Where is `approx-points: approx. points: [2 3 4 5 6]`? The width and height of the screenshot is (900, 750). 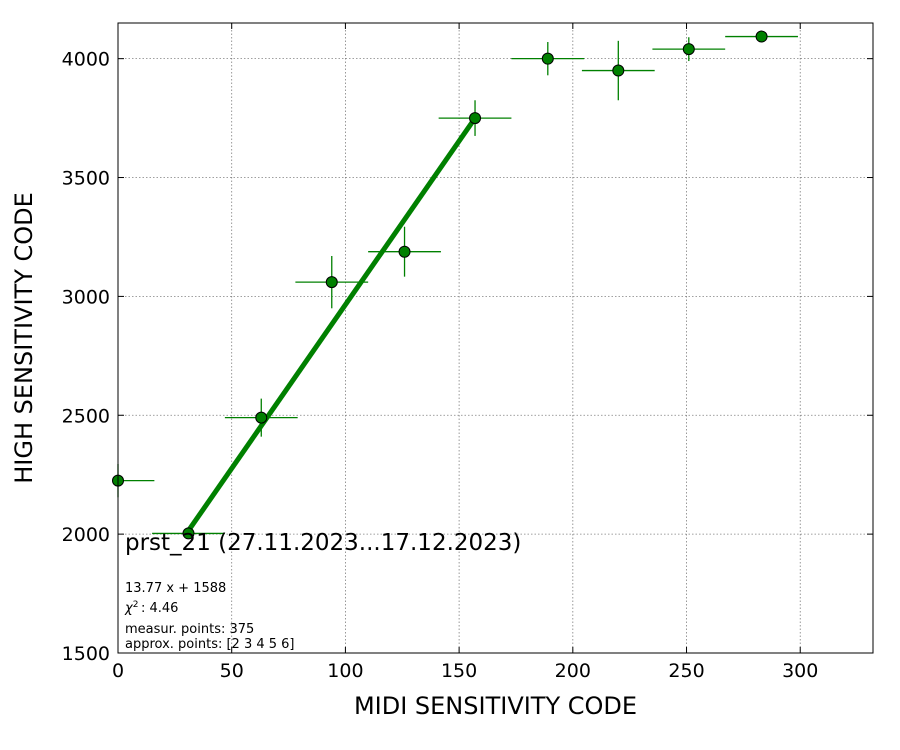 approx-points: approx. points: [2 3 4 5 6] is located at coordinates (210, 644).